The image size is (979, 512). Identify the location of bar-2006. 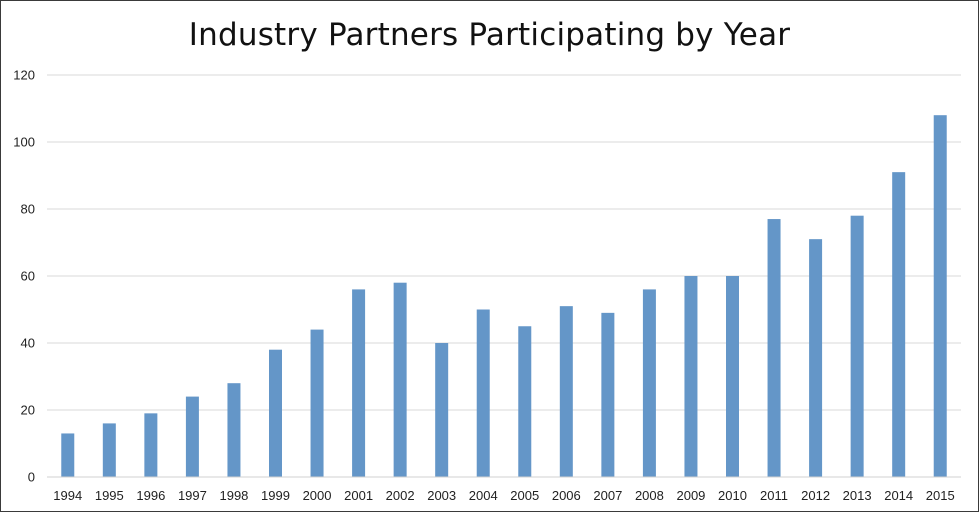
(566, 391).